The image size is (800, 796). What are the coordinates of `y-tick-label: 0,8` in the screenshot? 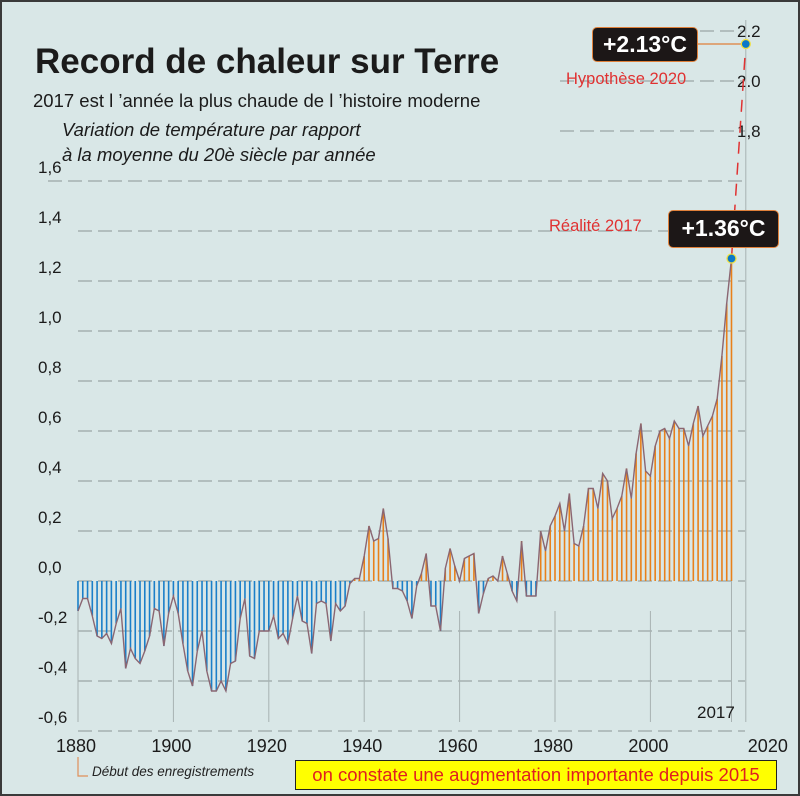 It's located at (50, 367).